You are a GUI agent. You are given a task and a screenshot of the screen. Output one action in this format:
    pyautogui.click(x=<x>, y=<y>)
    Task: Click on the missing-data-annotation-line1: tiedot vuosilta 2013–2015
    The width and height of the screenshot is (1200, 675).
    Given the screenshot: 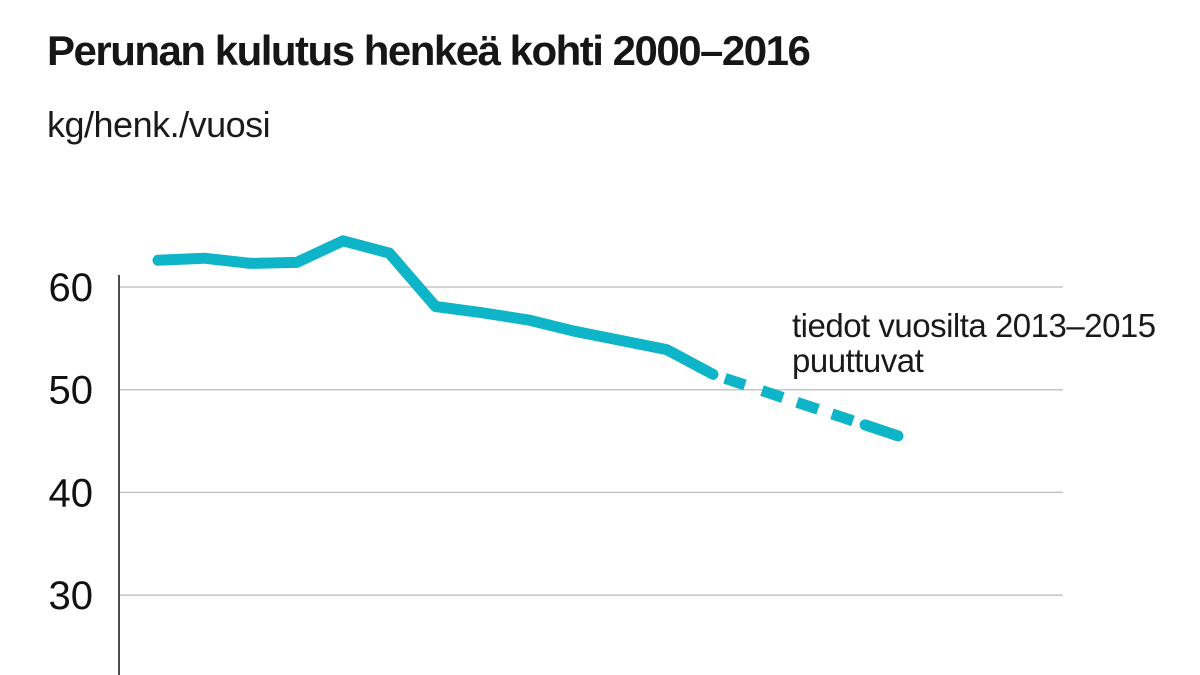 What is the action you would take?
    pyautogui.click(x=974, y=325)
    